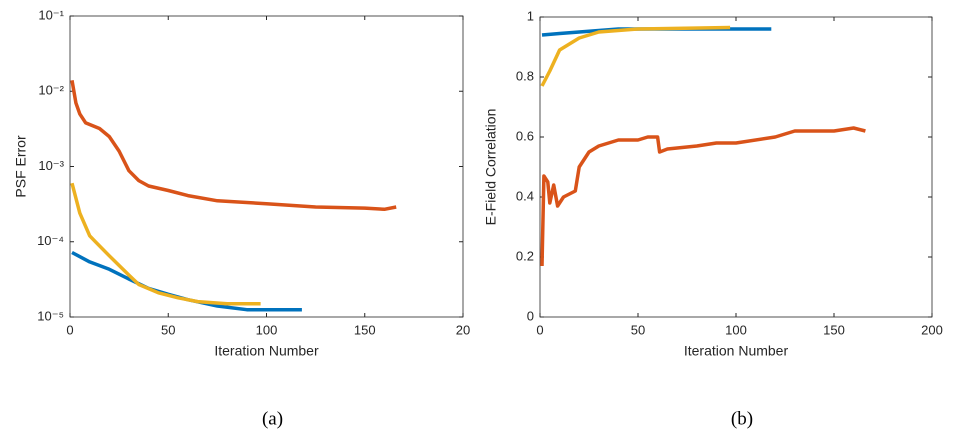 The image size is (956, 440). I want to click on x-tick-label: 200, so click(932, 329).